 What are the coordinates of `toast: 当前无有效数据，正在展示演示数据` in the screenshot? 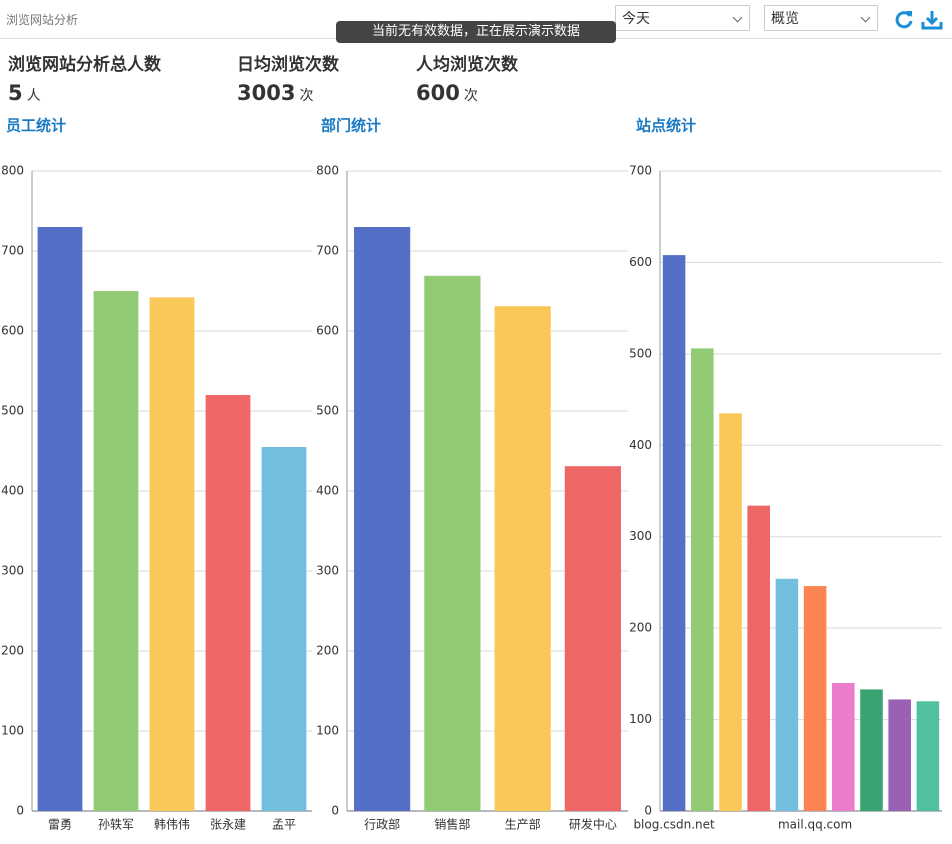 It's located at (476, 32).